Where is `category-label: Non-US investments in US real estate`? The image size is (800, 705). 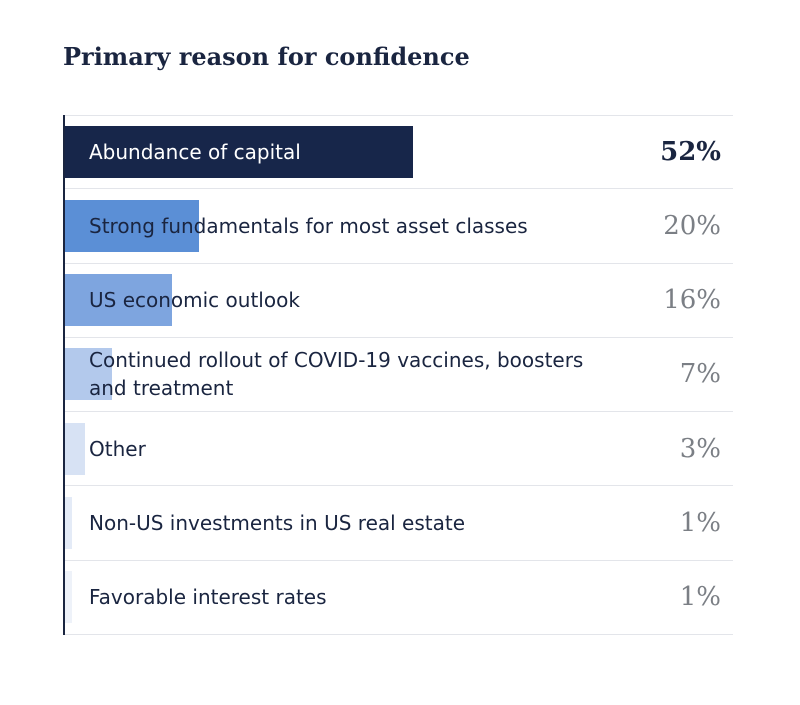 category-label: Non-US investments in US real estate is located at coordinates (277, 523).